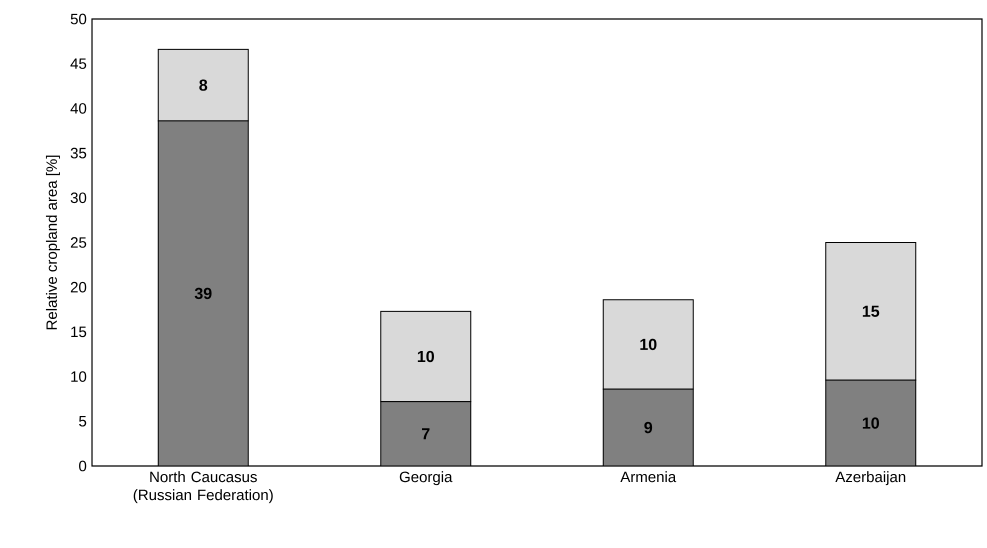 The width and height of the screenshot is (987, 548). What do you see at coordinates (78, 332) in the screenshot?
I see `y-tick-label: 15` at bounding box center [78, 332].